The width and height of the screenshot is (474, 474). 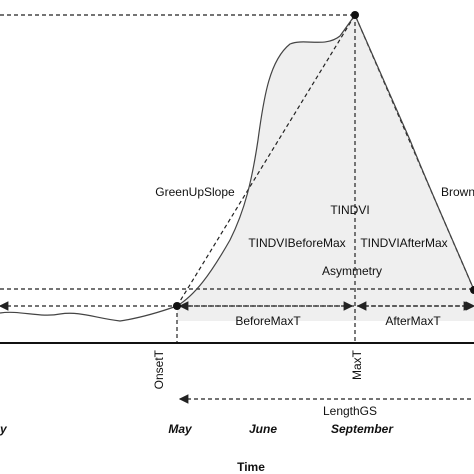 What do you see at coordinates (159, 369) in the screenshot?
I see `label: OnsetT` at bounding box center [159, 369].